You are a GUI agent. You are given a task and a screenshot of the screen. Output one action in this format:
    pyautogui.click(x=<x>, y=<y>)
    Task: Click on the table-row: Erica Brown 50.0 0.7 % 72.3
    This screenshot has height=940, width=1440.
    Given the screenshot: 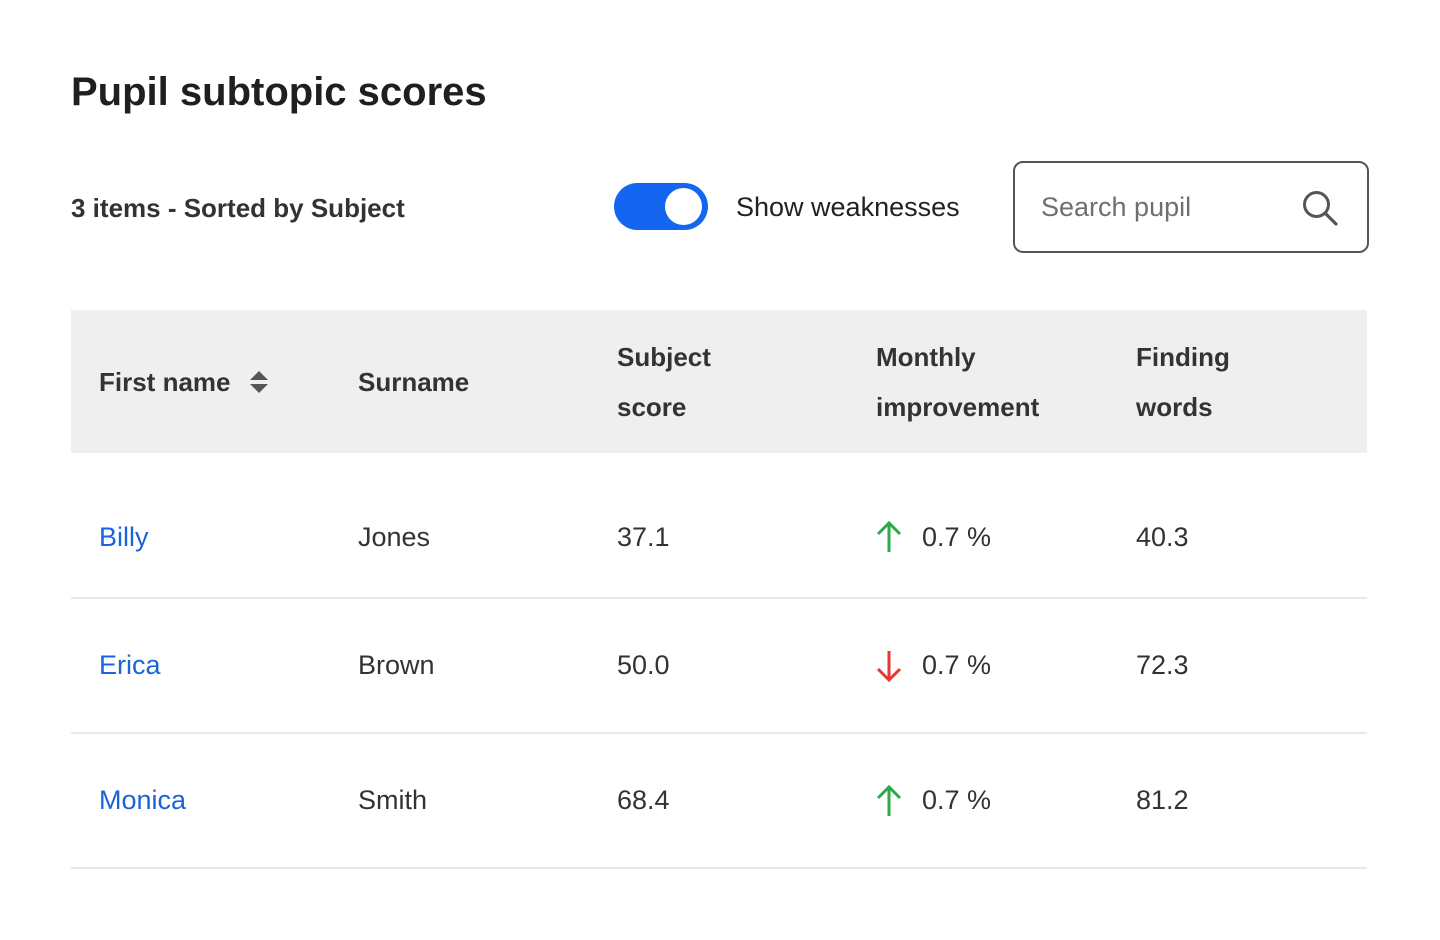 What is the action you would take?
    pyautogui.click(x=719, y=666)
    